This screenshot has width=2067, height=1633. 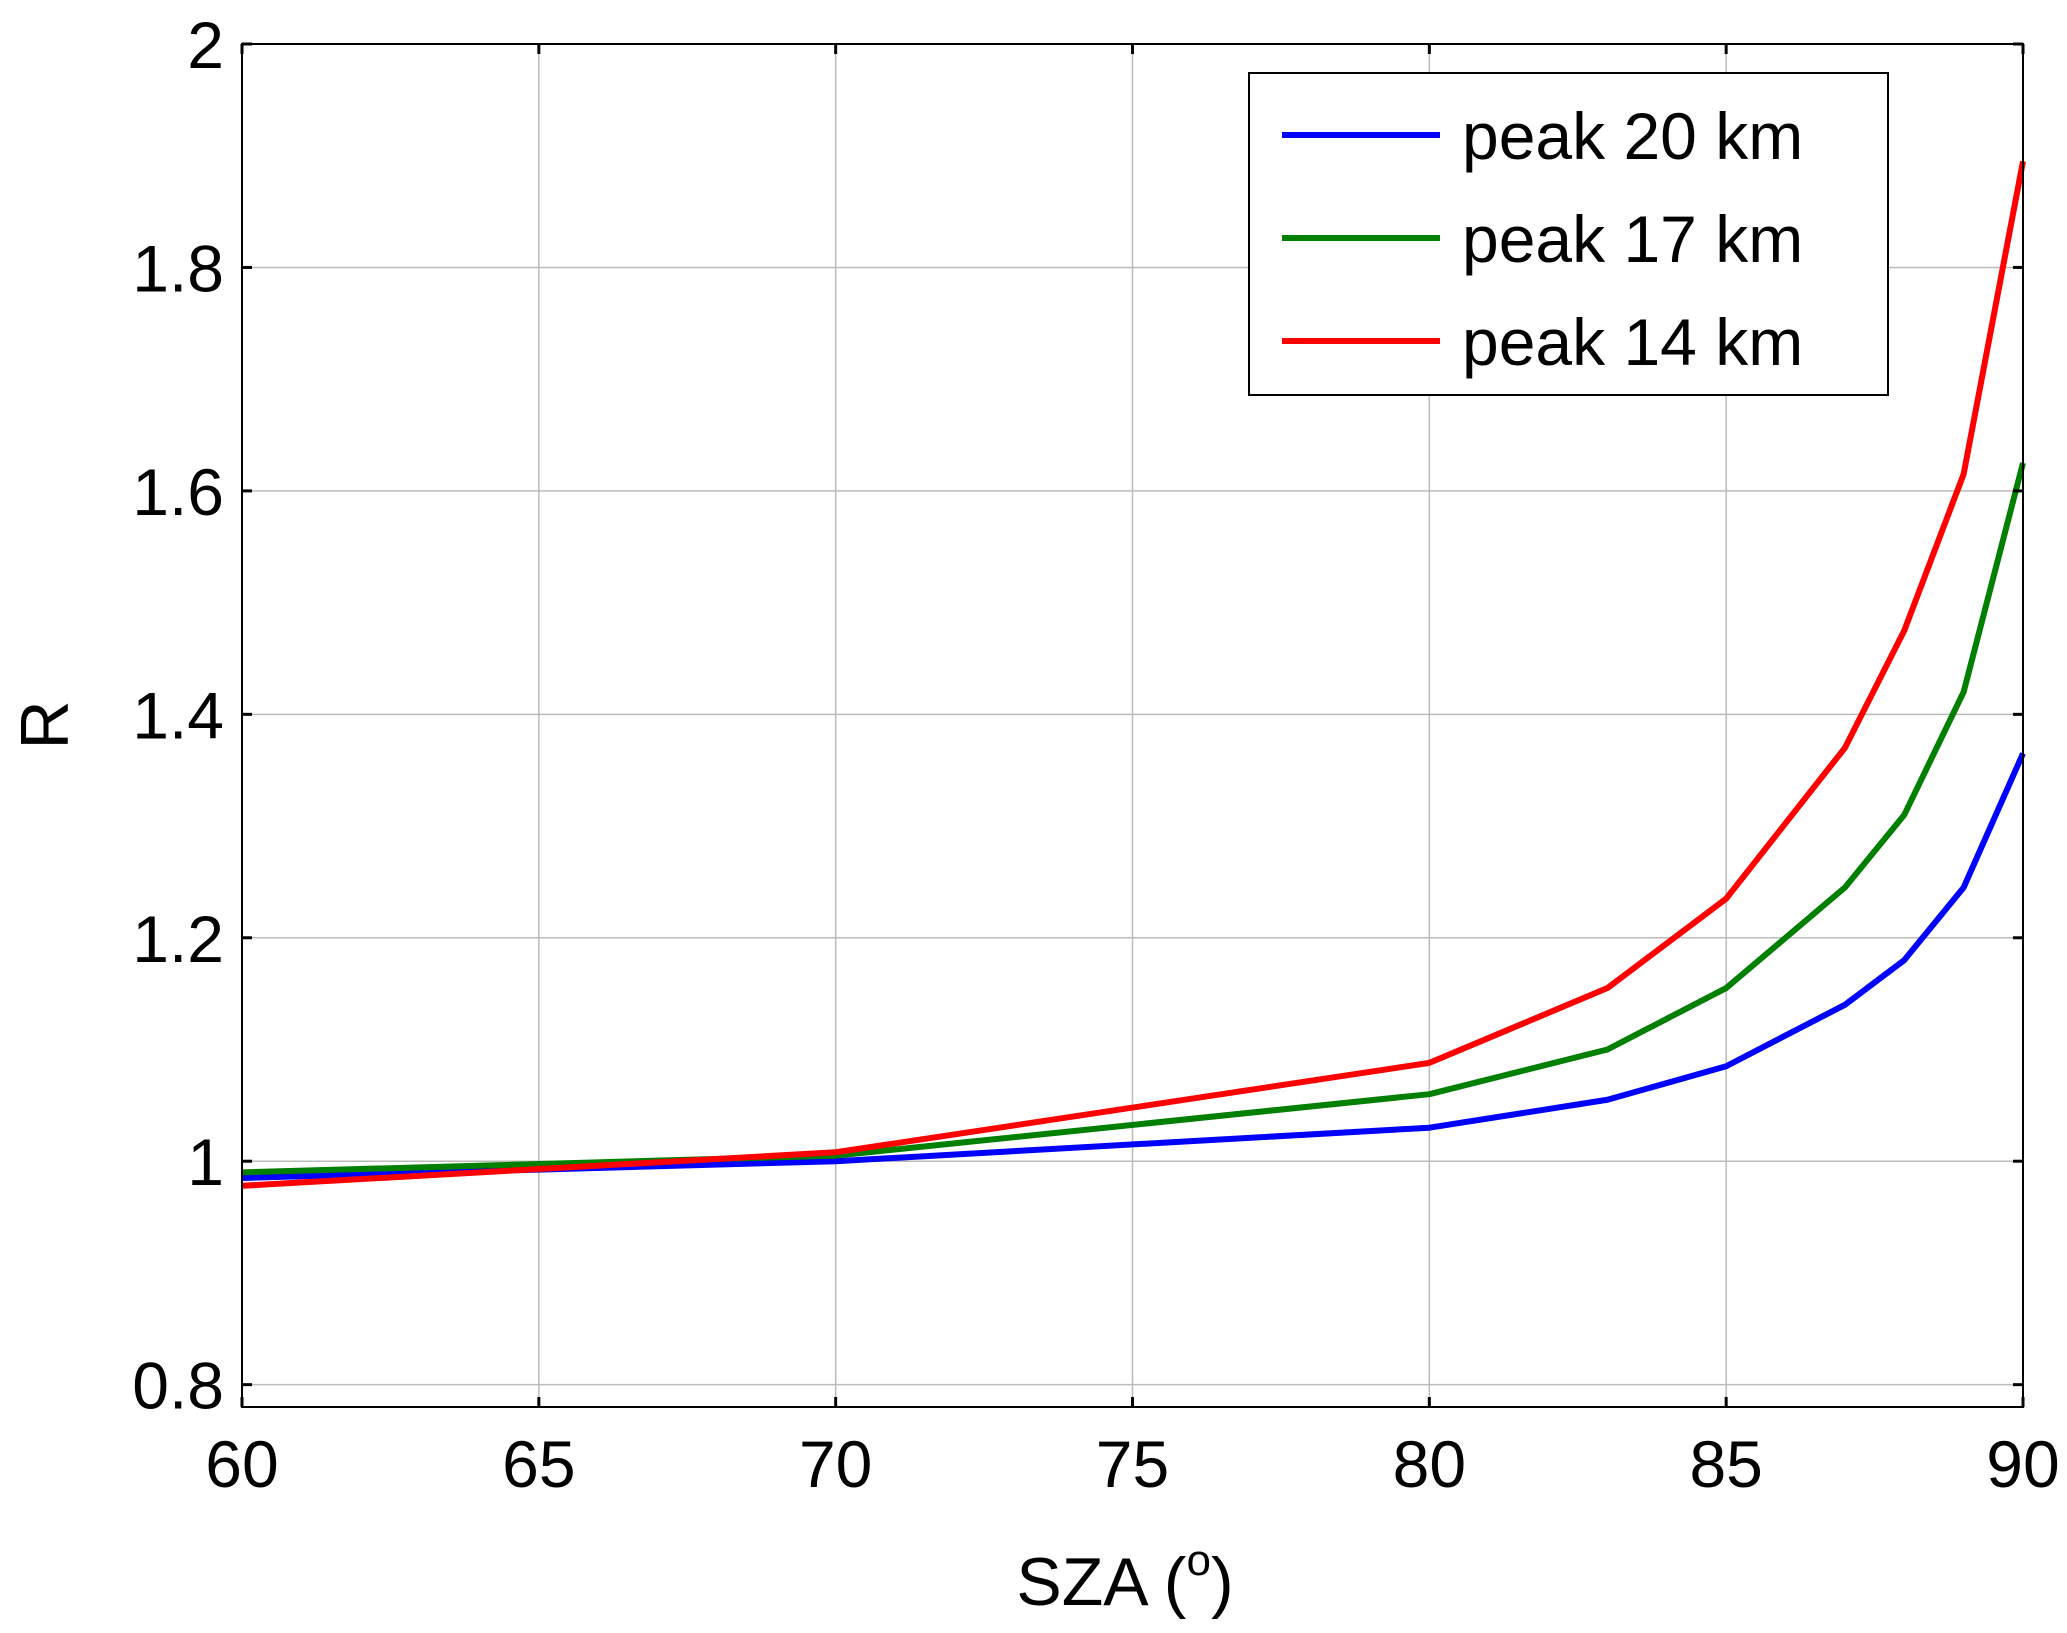 What do you see at coordinates (178, 492) in the screenshot?
I see `y-tick-label: 1.6` at bounding box center [178, 492].